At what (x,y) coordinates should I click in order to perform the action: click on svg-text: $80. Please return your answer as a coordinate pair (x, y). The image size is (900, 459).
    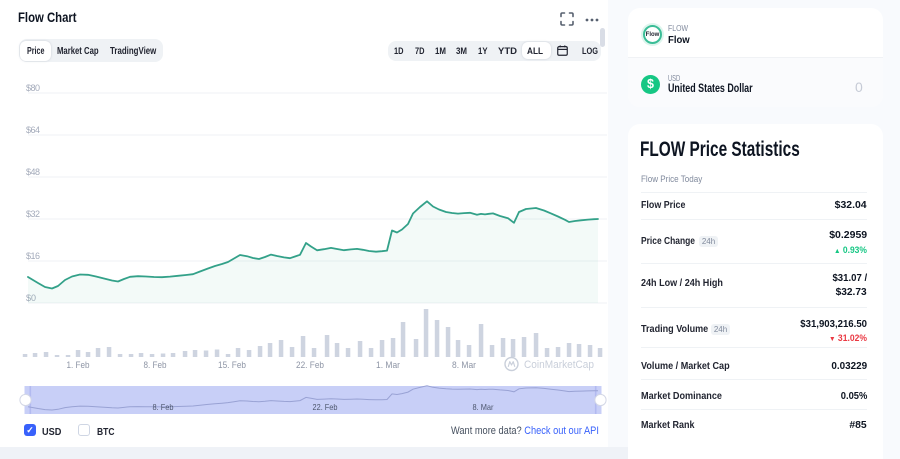
    Looking at the image, I should click on (33, 88).